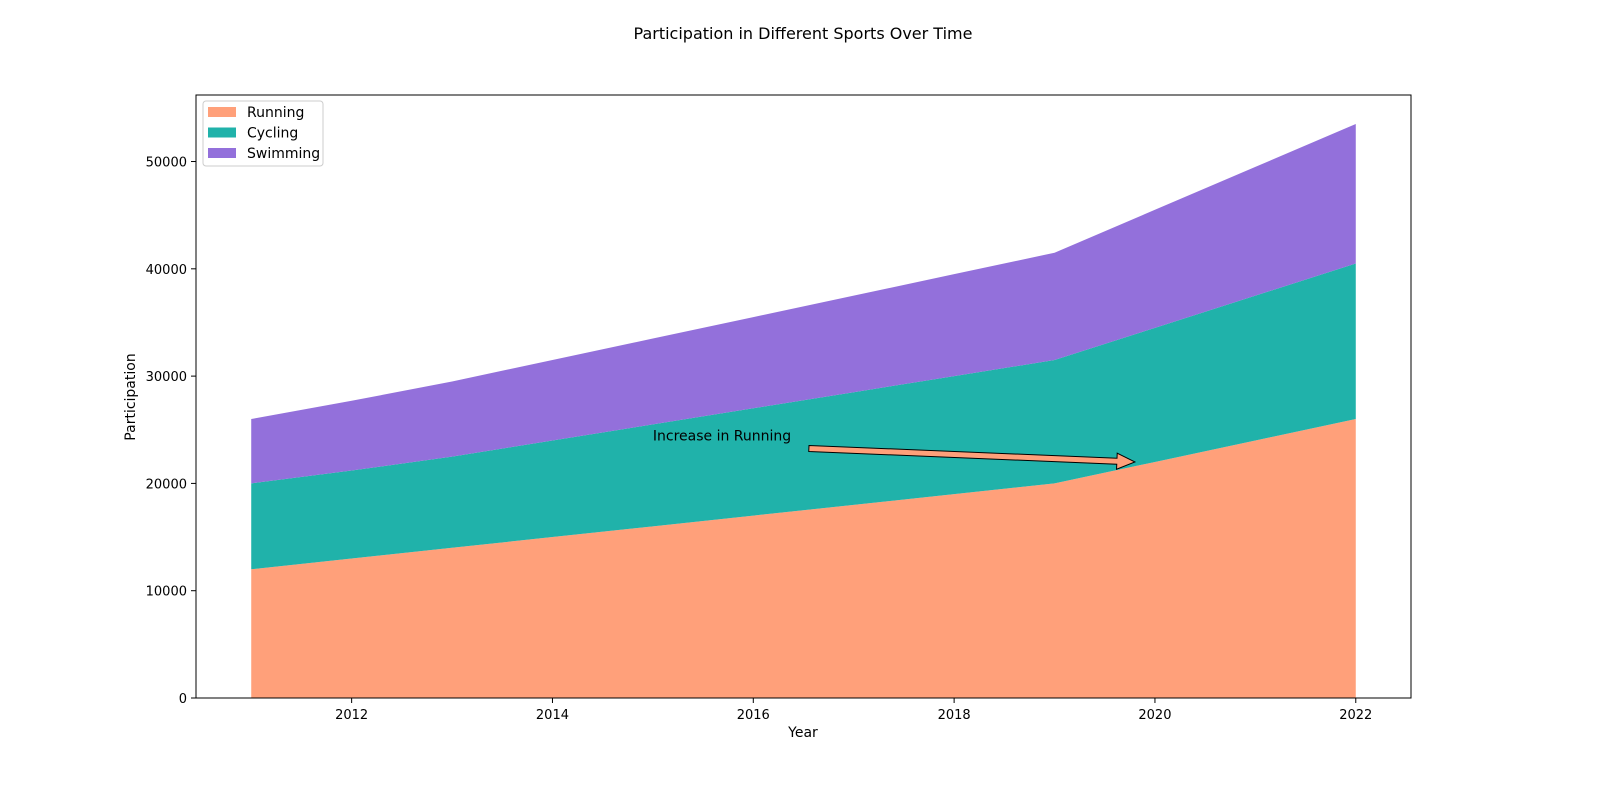  I want to click on legend-swatch-swimming, so click(222, 153).